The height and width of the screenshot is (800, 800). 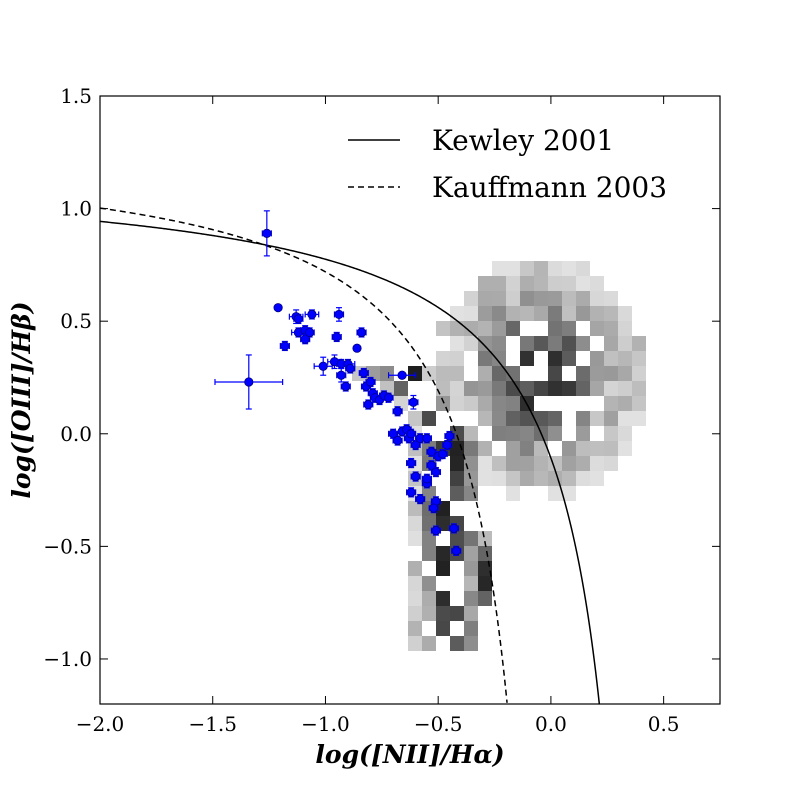 What do you see at coordinates (438, 724) in the screenshot?
I see `x-tick-label: −0.5` at bounding box center [438, 724].